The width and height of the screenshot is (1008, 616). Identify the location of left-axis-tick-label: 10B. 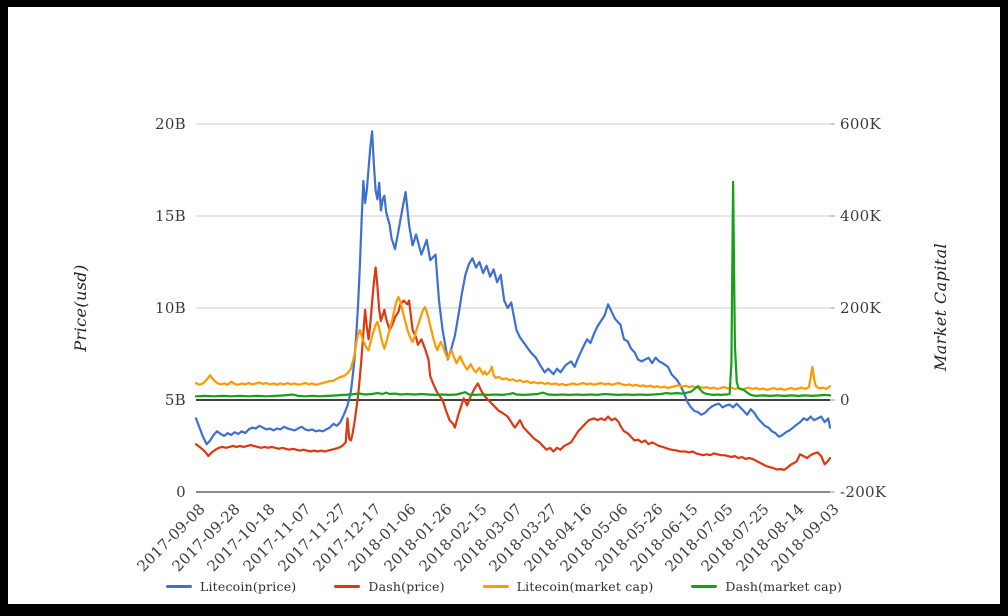
(170, 308).